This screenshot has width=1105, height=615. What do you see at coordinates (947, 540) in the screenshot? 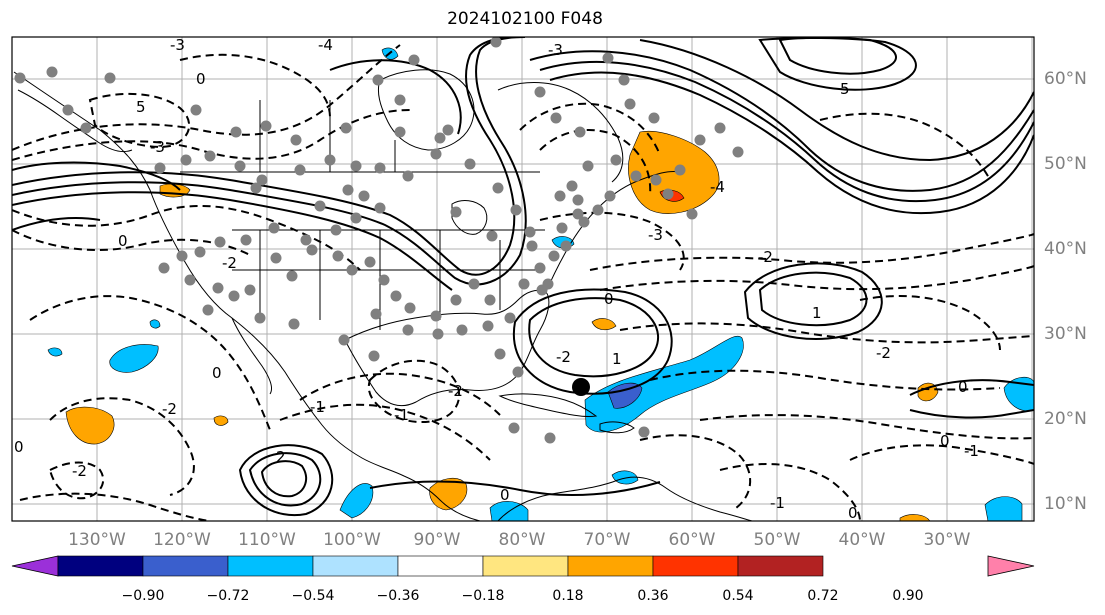
I see `lon-label-30w: 30°W` at bounding box center [947, 540].